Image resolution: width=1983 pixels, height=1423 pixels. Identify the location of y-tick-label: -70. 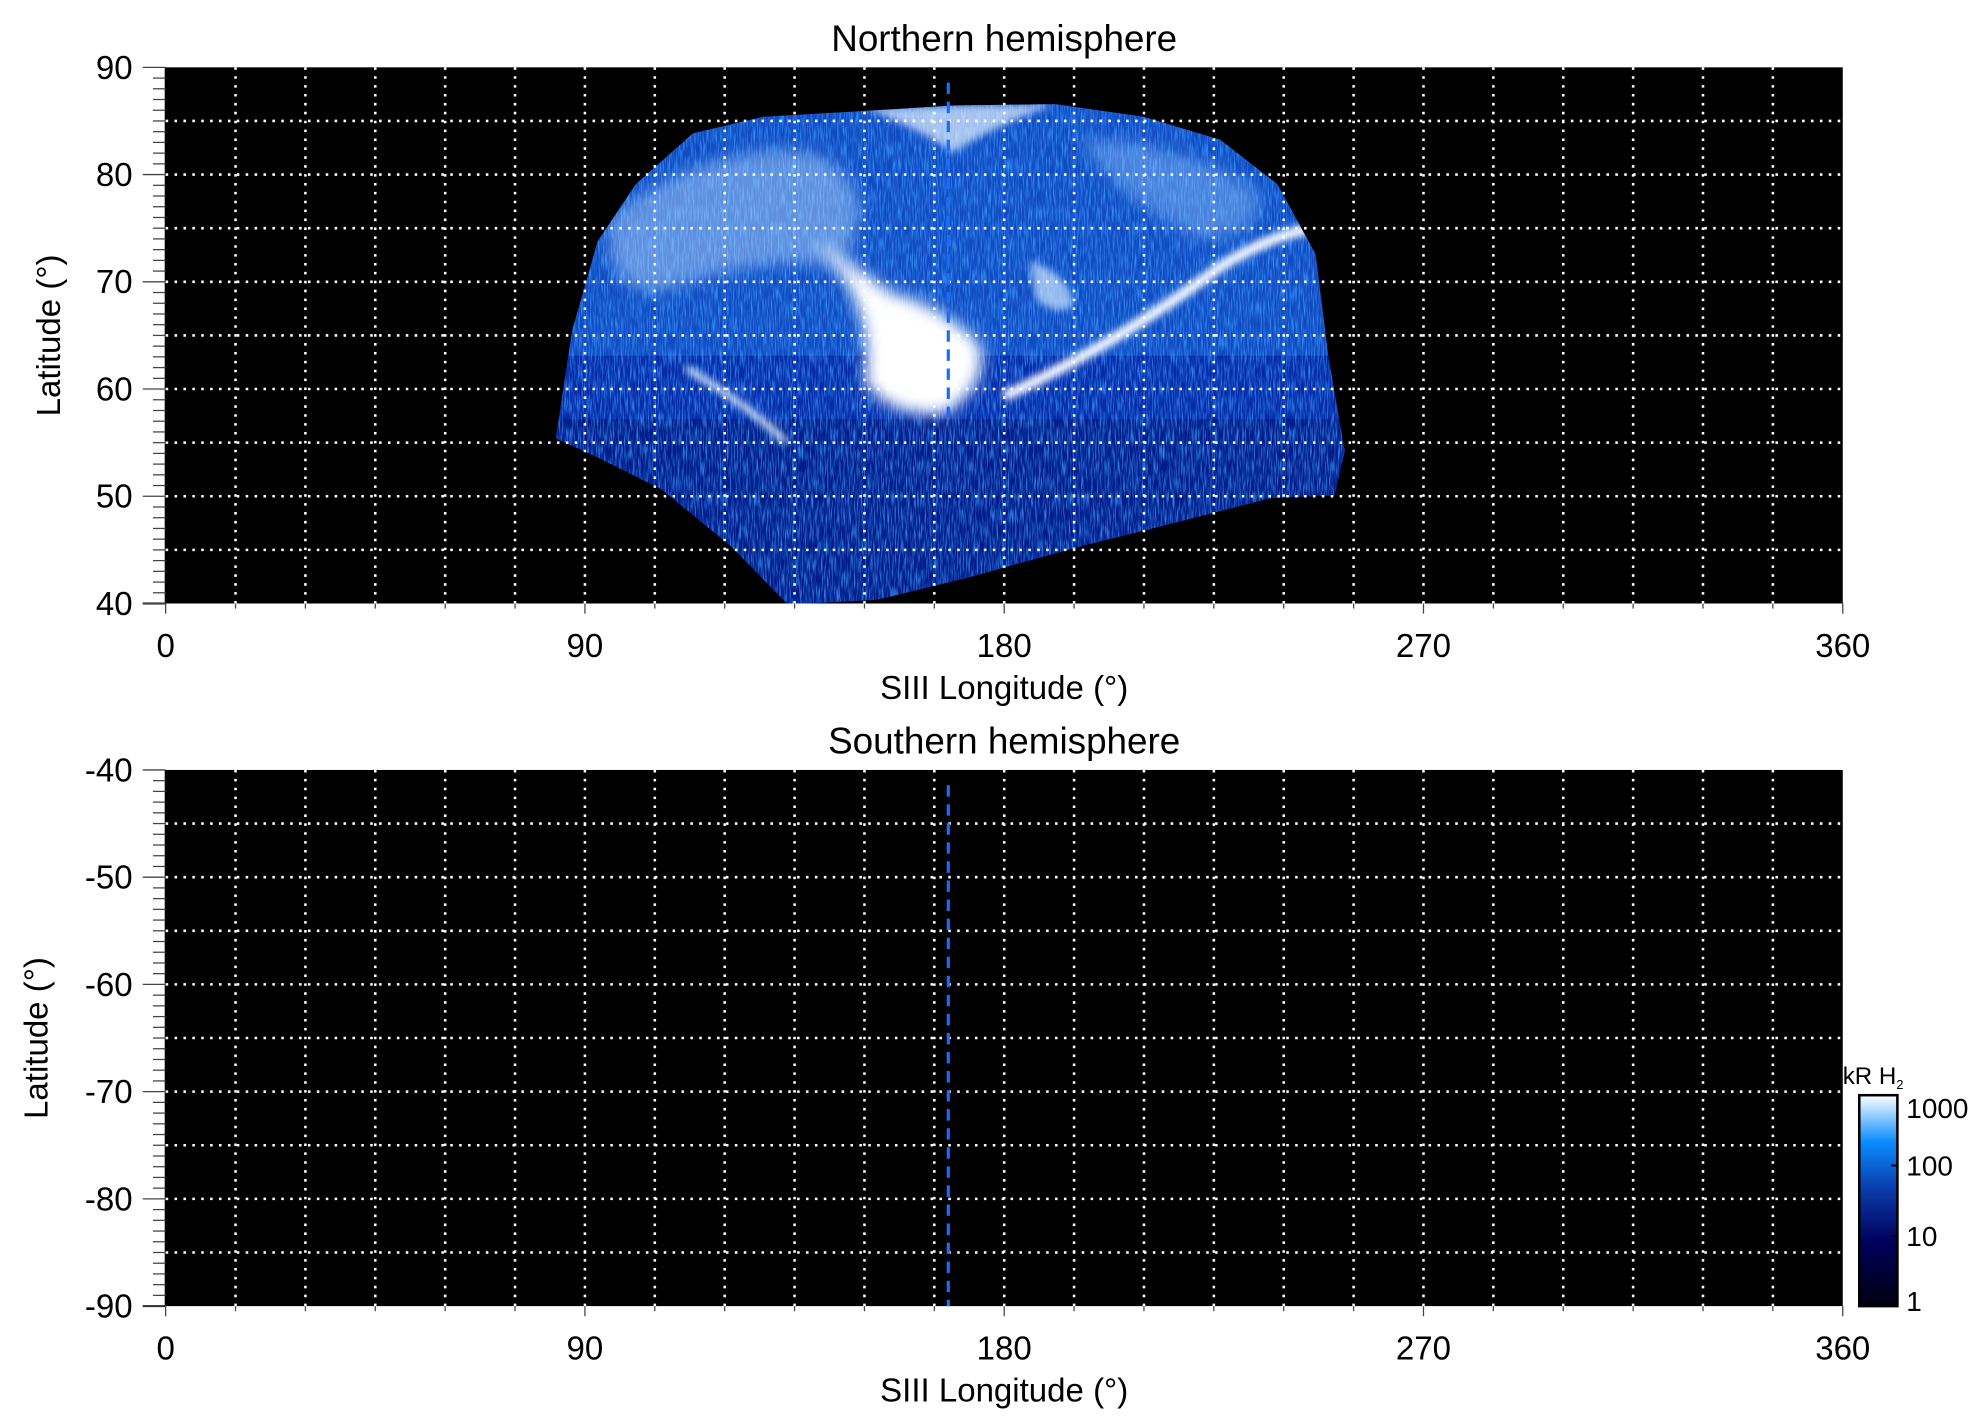
(109, 1091).